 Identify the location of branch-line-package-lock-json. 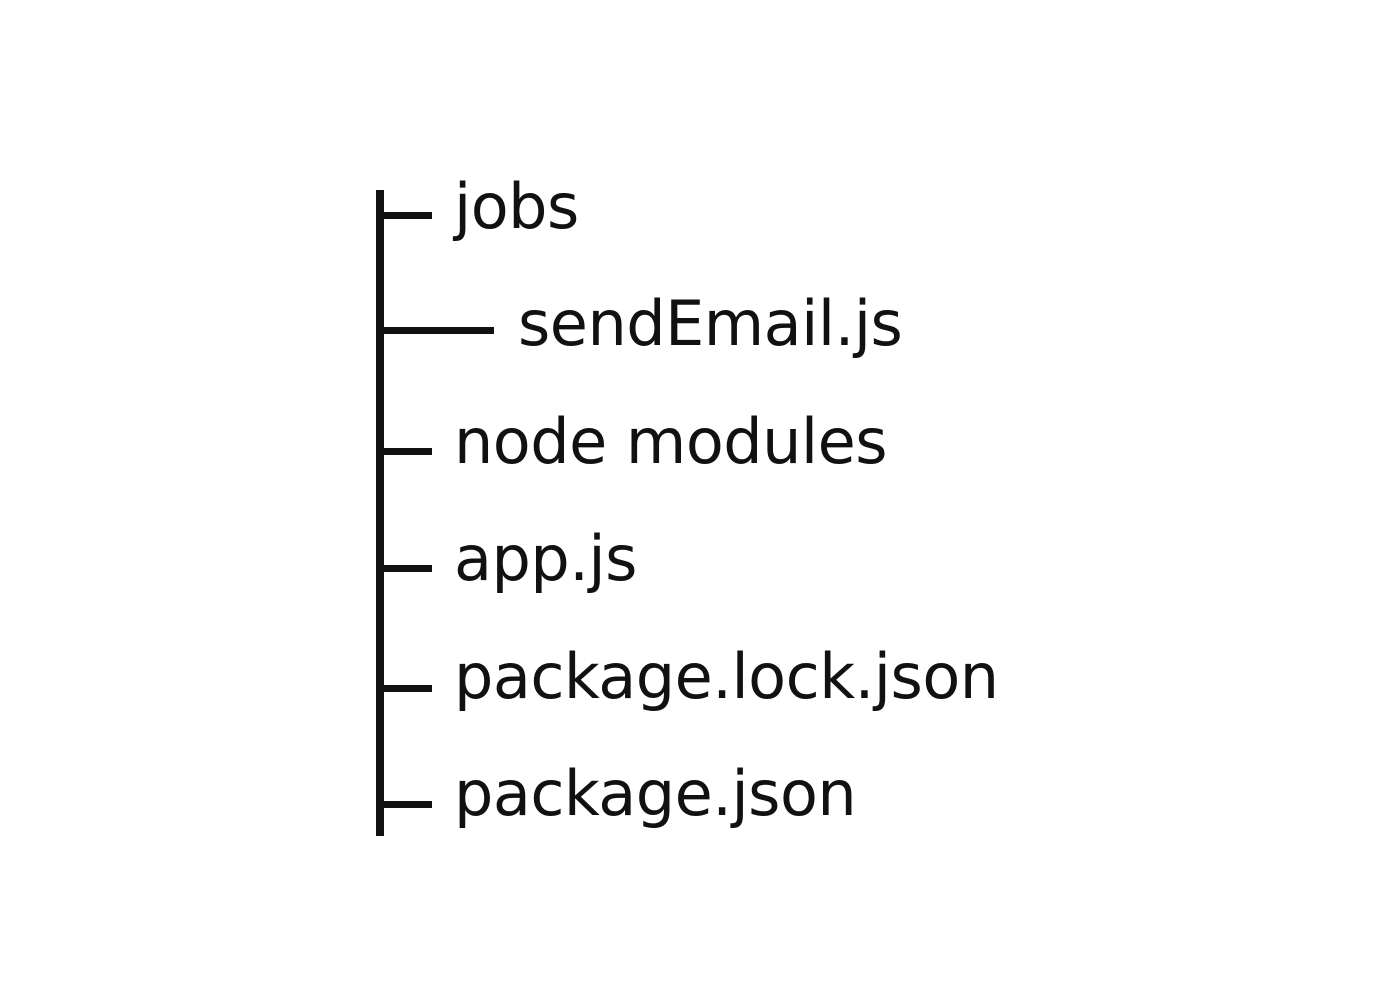
(404, 688).